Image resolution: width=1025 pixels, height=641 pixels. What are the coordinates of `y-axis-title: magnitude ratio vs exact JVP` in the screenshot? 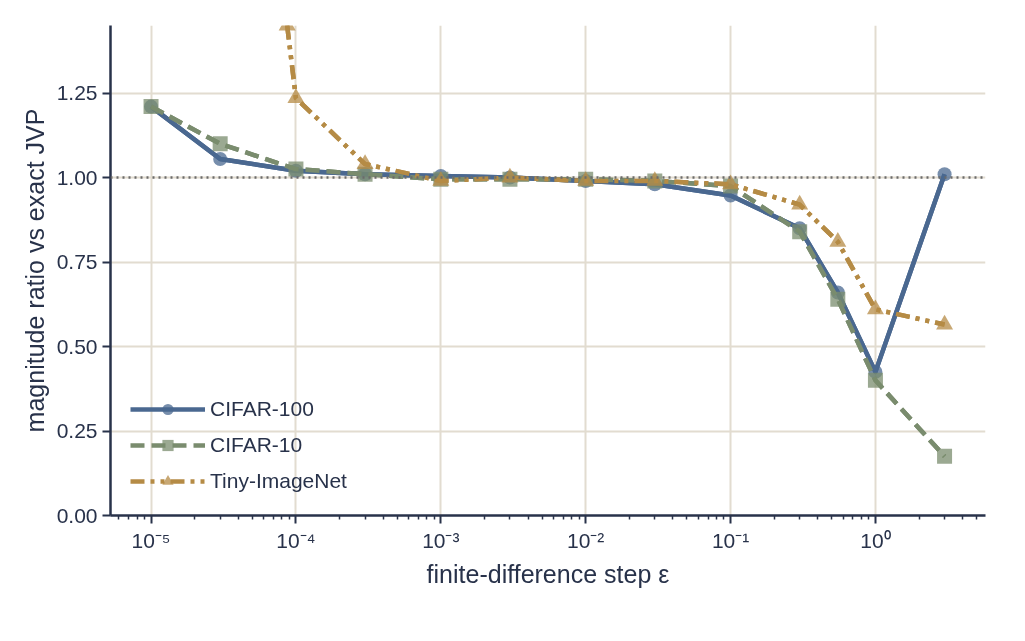 It's located at (34, 270).